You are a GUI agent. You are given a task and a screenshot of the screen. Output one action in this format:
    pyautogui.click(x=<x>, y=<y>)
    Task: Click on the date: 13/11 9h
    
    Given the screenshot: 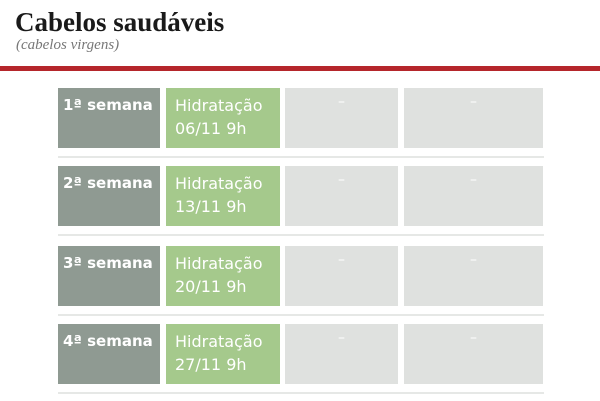 What is the action you would take?
    pyautogui.click(x=211, y=206)
    